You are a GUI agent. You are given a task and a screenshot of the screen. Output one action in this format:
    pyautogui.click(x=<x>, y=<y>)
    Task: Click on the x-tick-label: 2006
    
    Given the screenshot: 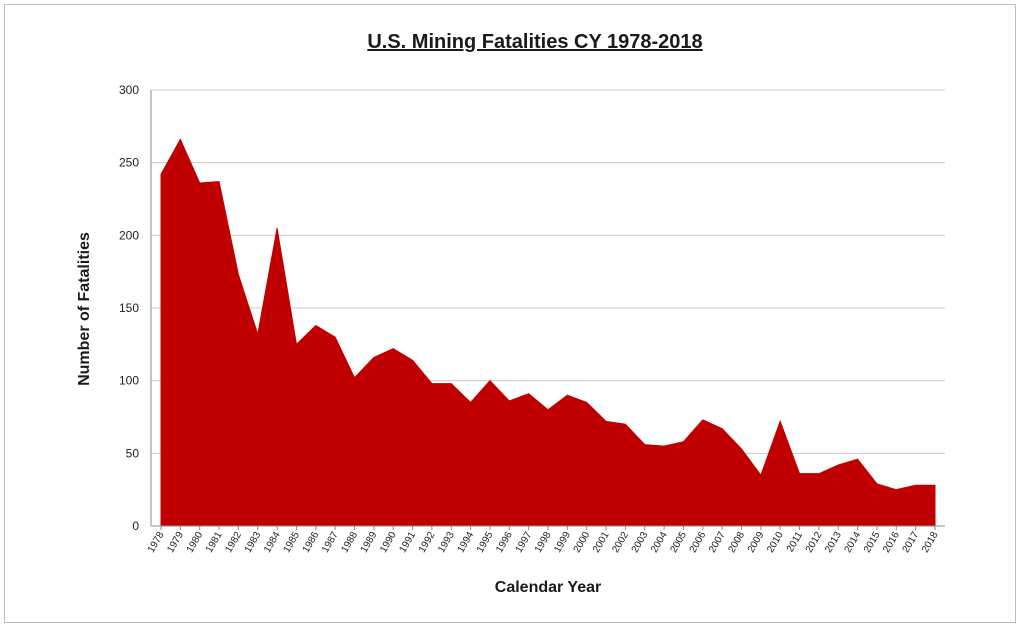 What is the action you would take?
    pyautogui.click(x=698, y=542)
    